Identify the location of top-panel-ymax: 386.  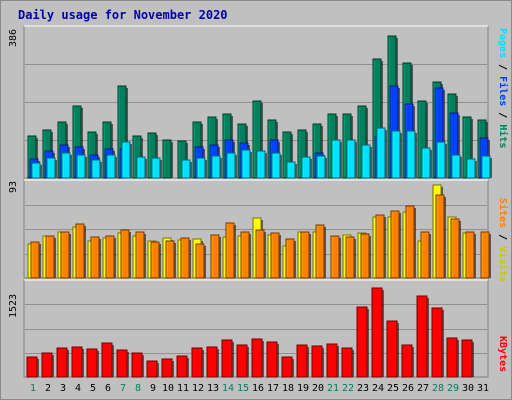
(13, 37).